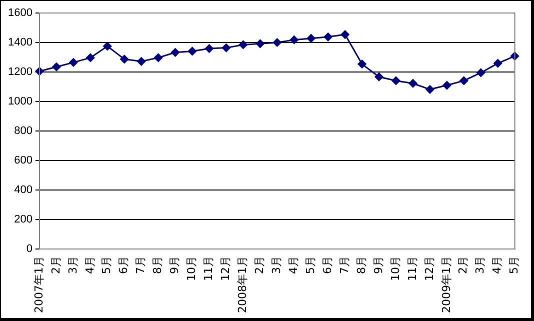 The height and width of the screenshot is (321, 534). What do you see at coordinates (446, 285) in the screenshot?
I see `x-tick-label: 2009年1月` at bounding box center [446, 285].